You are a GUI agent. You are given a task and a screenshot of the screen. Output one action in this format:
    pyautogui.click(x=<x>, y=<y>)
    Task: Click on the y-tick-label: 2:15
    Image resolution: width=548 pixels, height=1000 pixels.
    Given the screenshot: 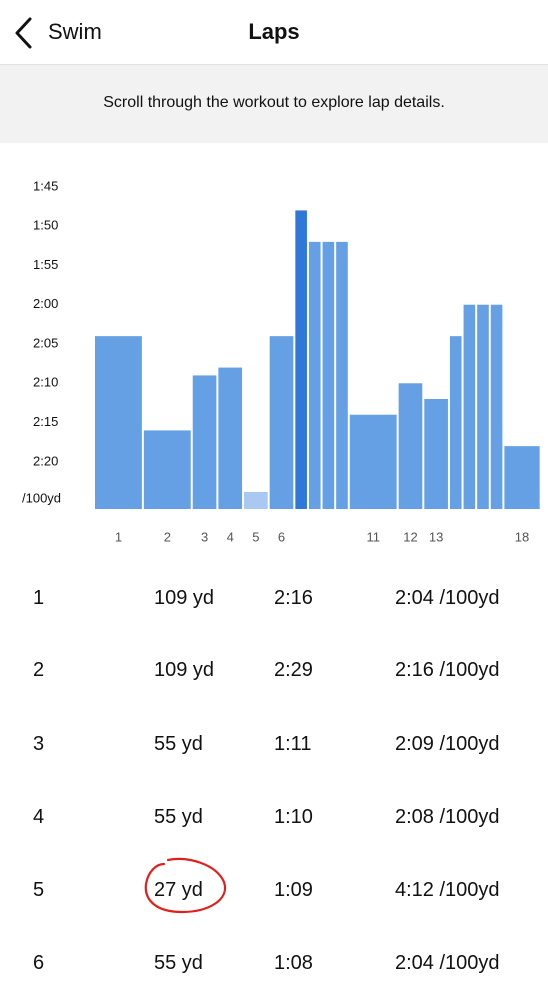 What is the action you would take?
    pyautogui.click(x=45, y=421)
    